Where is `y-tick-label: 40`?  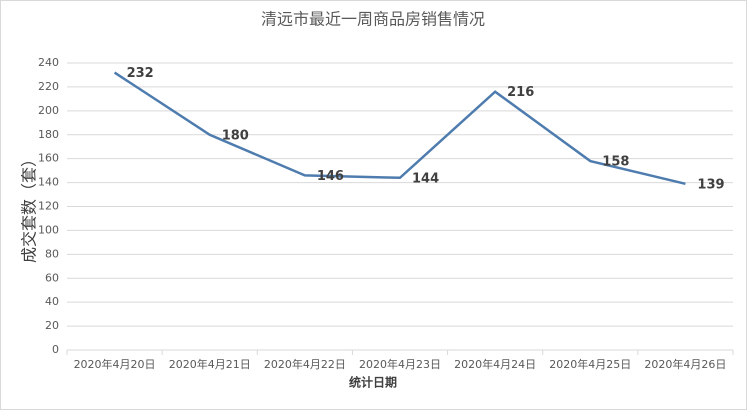 y-tick-label: 40 is located at coordinates (52, 301).